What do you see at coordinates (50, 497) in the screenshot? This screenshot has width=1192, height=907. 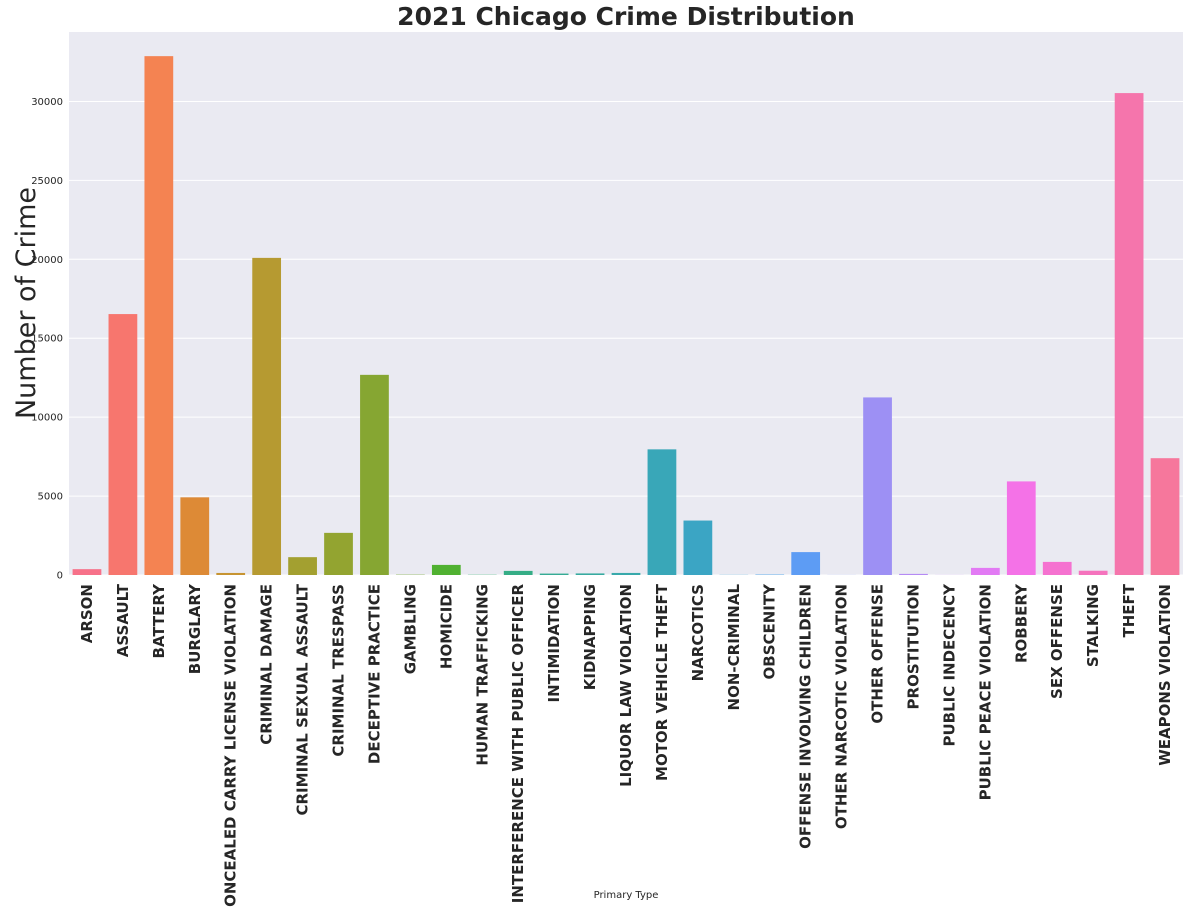 I see `y-tick-label: 5000` at bounding box center [50, 497].